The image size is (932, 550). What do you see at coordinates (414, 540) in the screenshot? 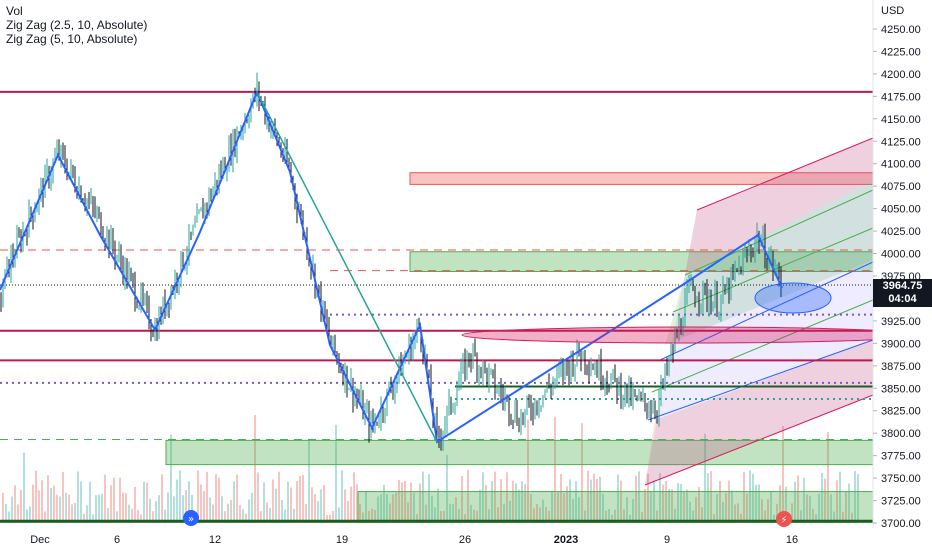
I see `time-axis: Dec 6 12 19 26 2023 9 16` at bounding box center [414, 540].